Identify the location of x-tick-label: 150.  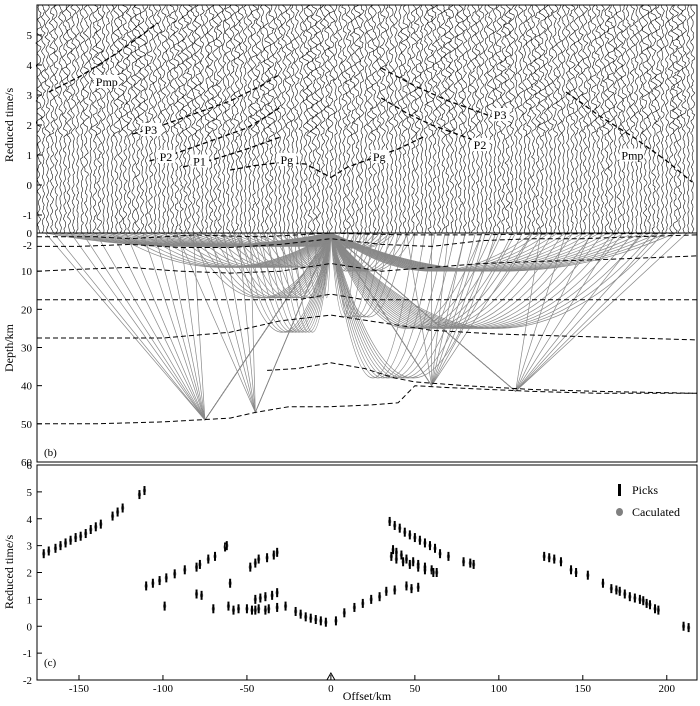
(583, 689).